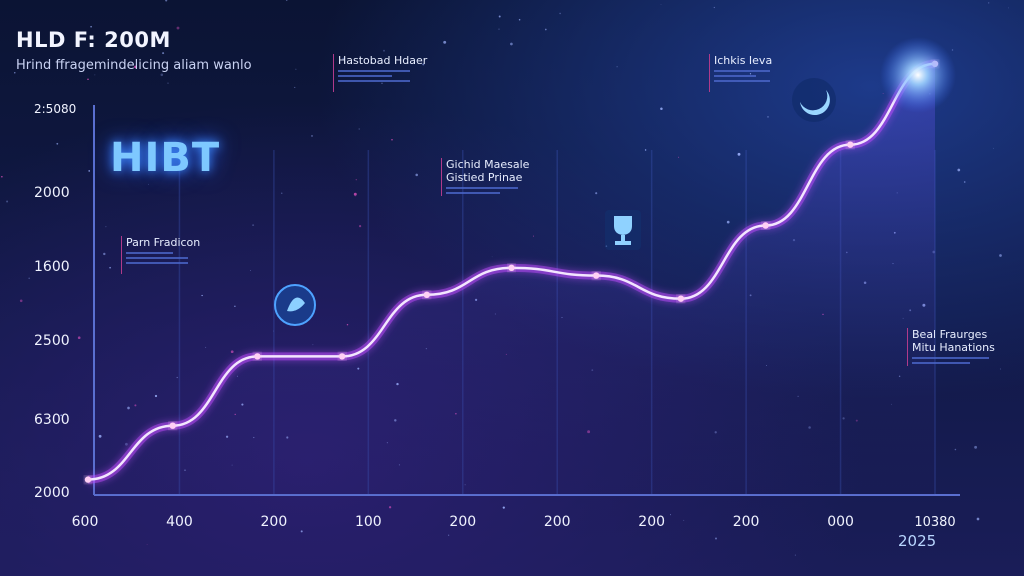 Image resolution: width=1024 pixels, height=576 pixels. Describe the element at coordinates (918, 75) in the screenshot. I see `peak-flare` at that location.